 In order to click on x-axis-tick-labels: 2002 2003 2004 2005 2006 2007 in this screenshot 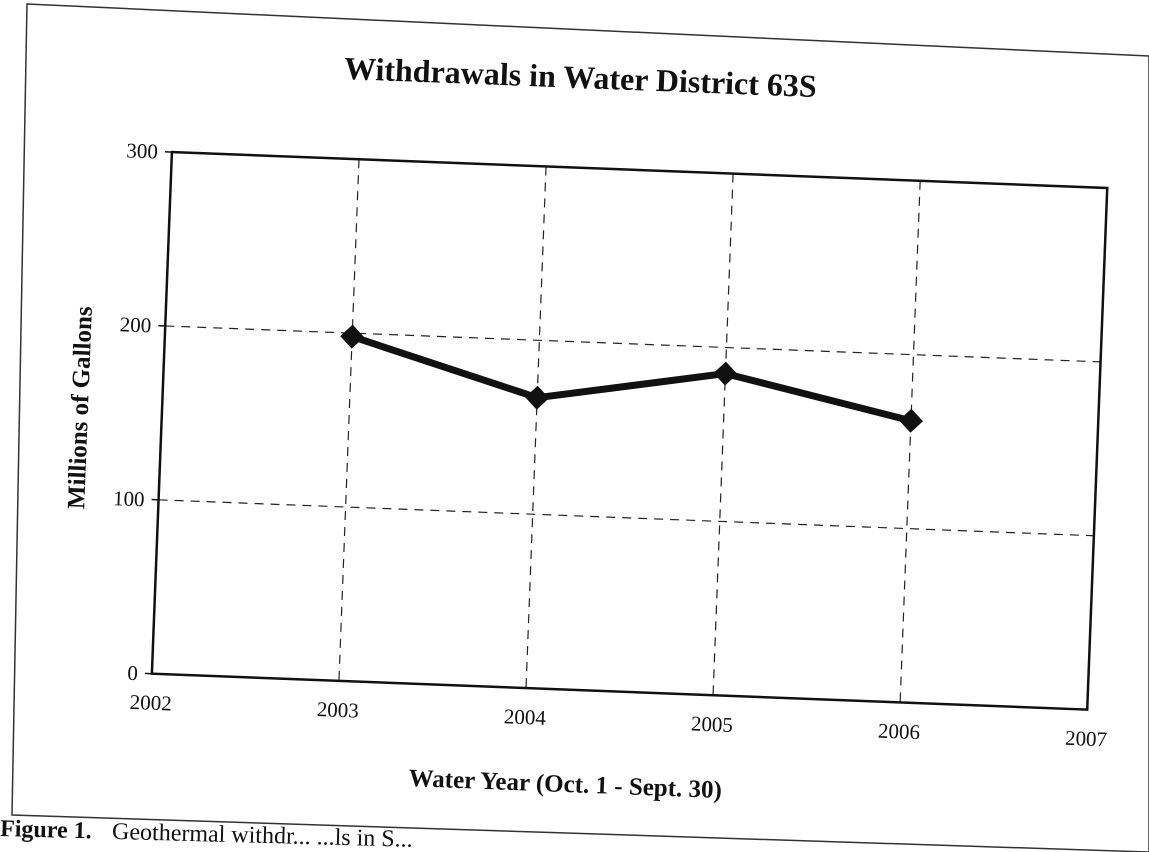, I will do `click(618, 721)`.